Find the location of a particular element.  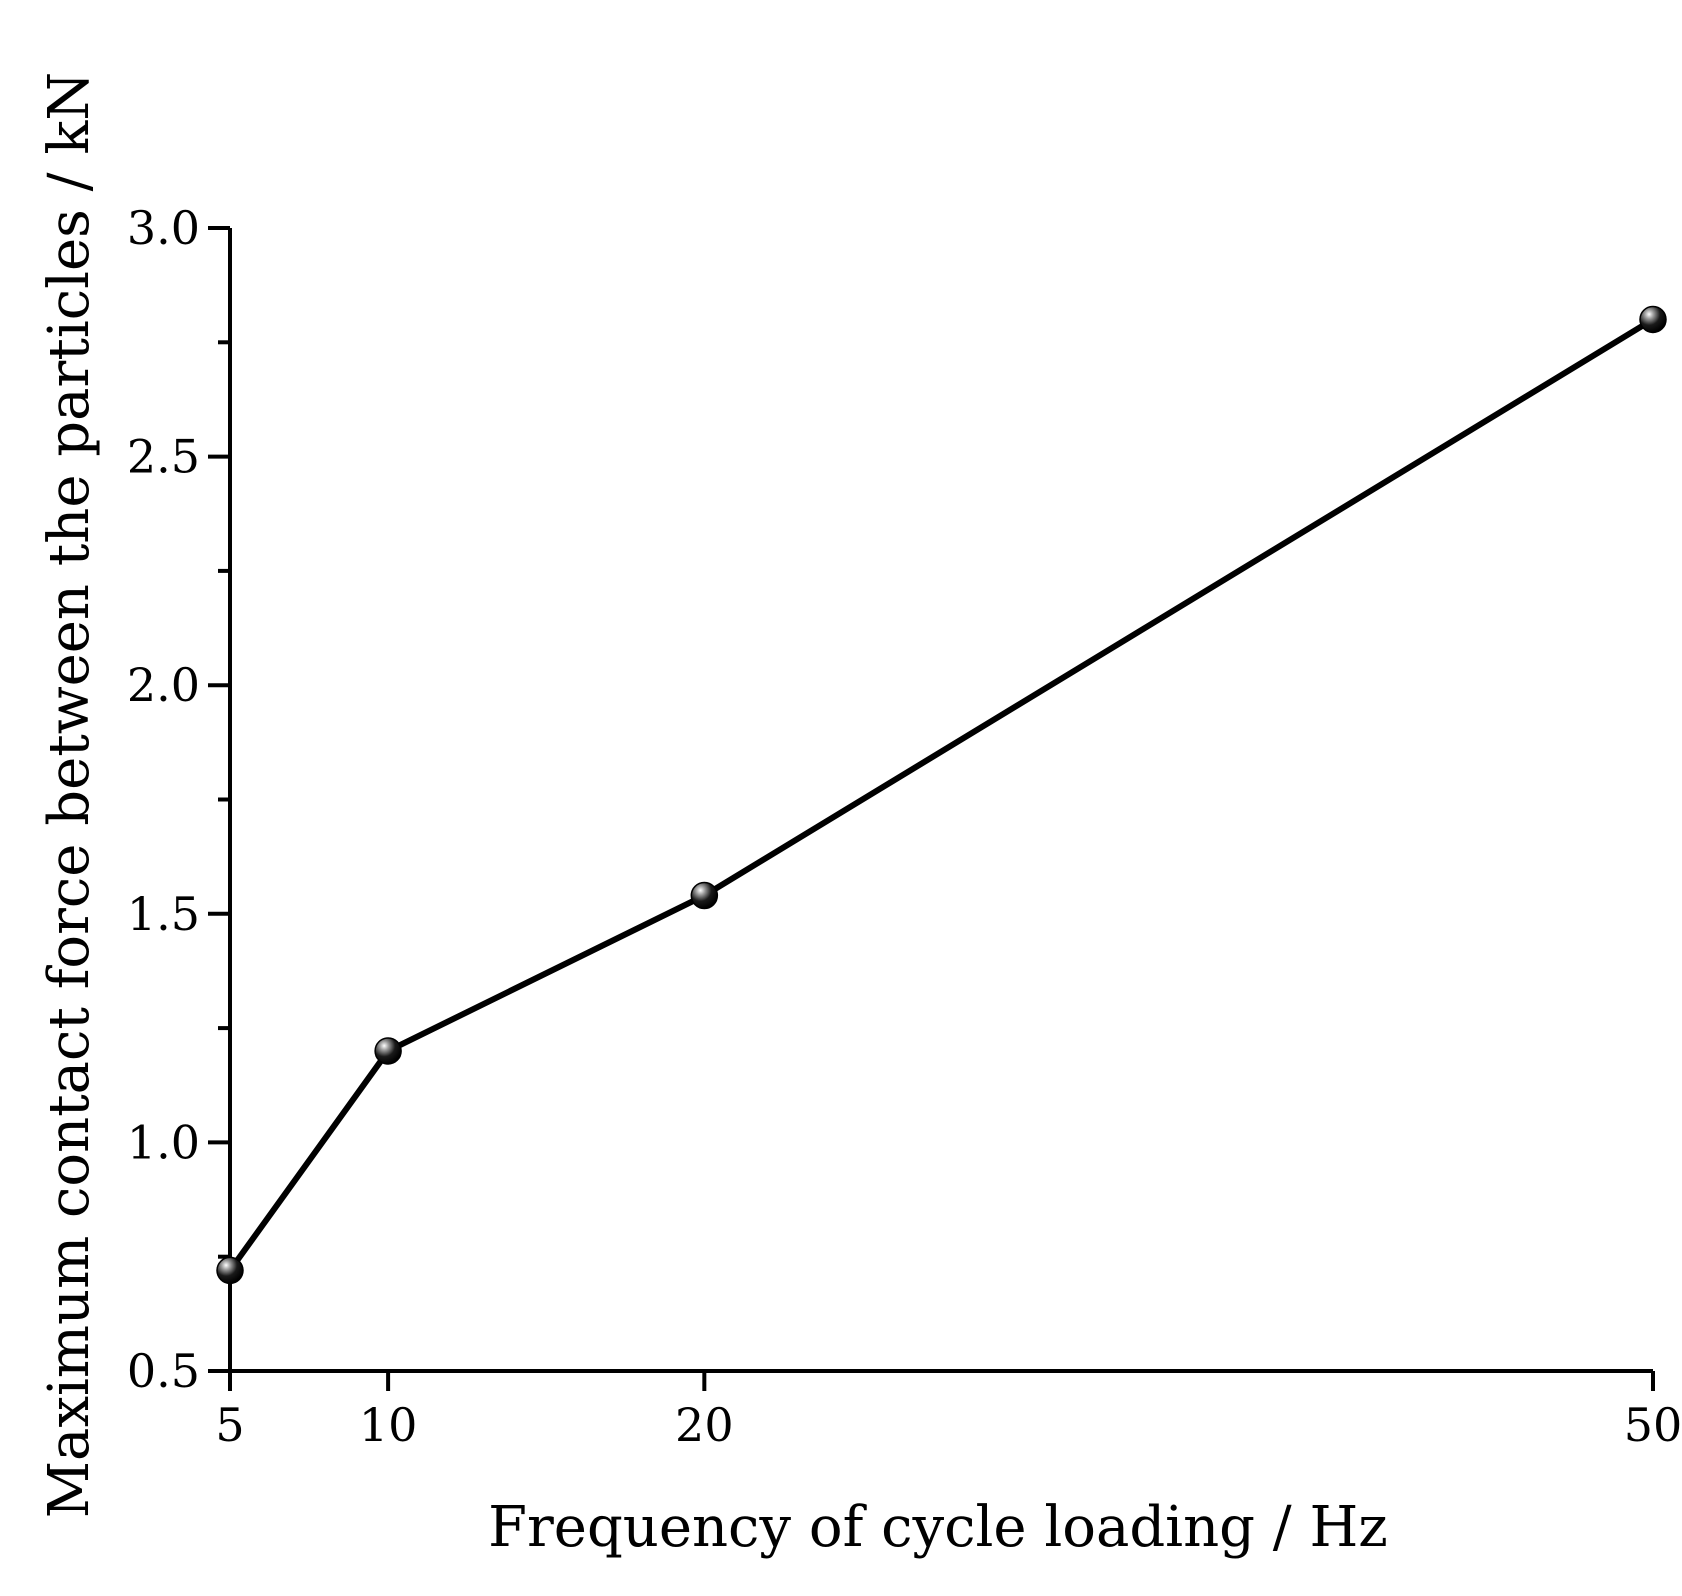

y-tick-label: 2.5 is located at coordinates (163, 457).